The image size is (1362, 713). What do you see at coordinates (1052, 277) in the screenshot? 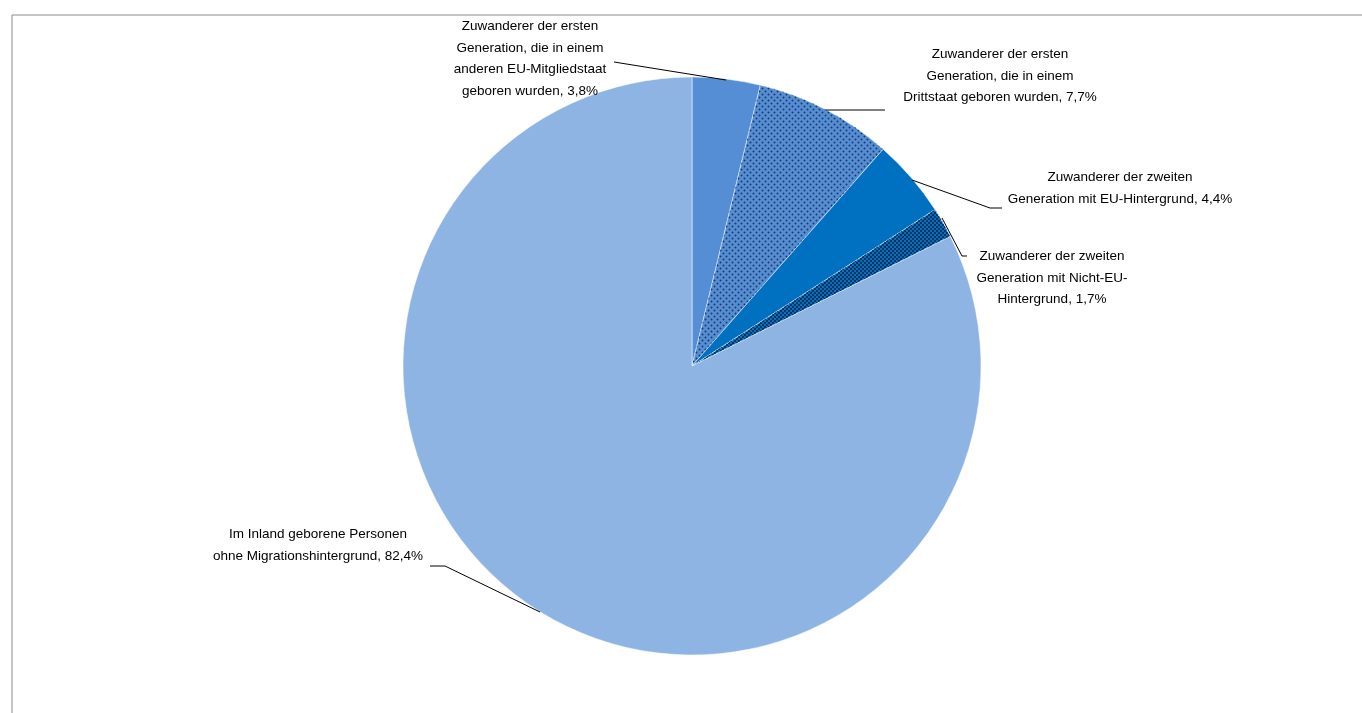
I see `slice-label: Zuwanderer der zweiten Generation mit Nicht-EU-Hintergrund, 1,7%` at bounding box center [1052, 277].